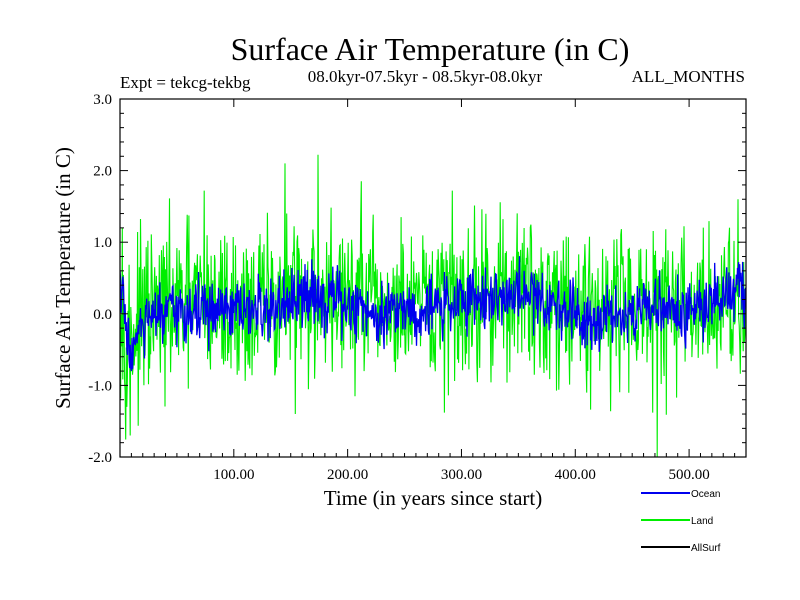 Image resolution: width=800 pixels, height=600 pixels. What do you see at coordinates (702, 521) in the screenshot?
I see `legend-label-land: Land` at bounding box center [702, 521].